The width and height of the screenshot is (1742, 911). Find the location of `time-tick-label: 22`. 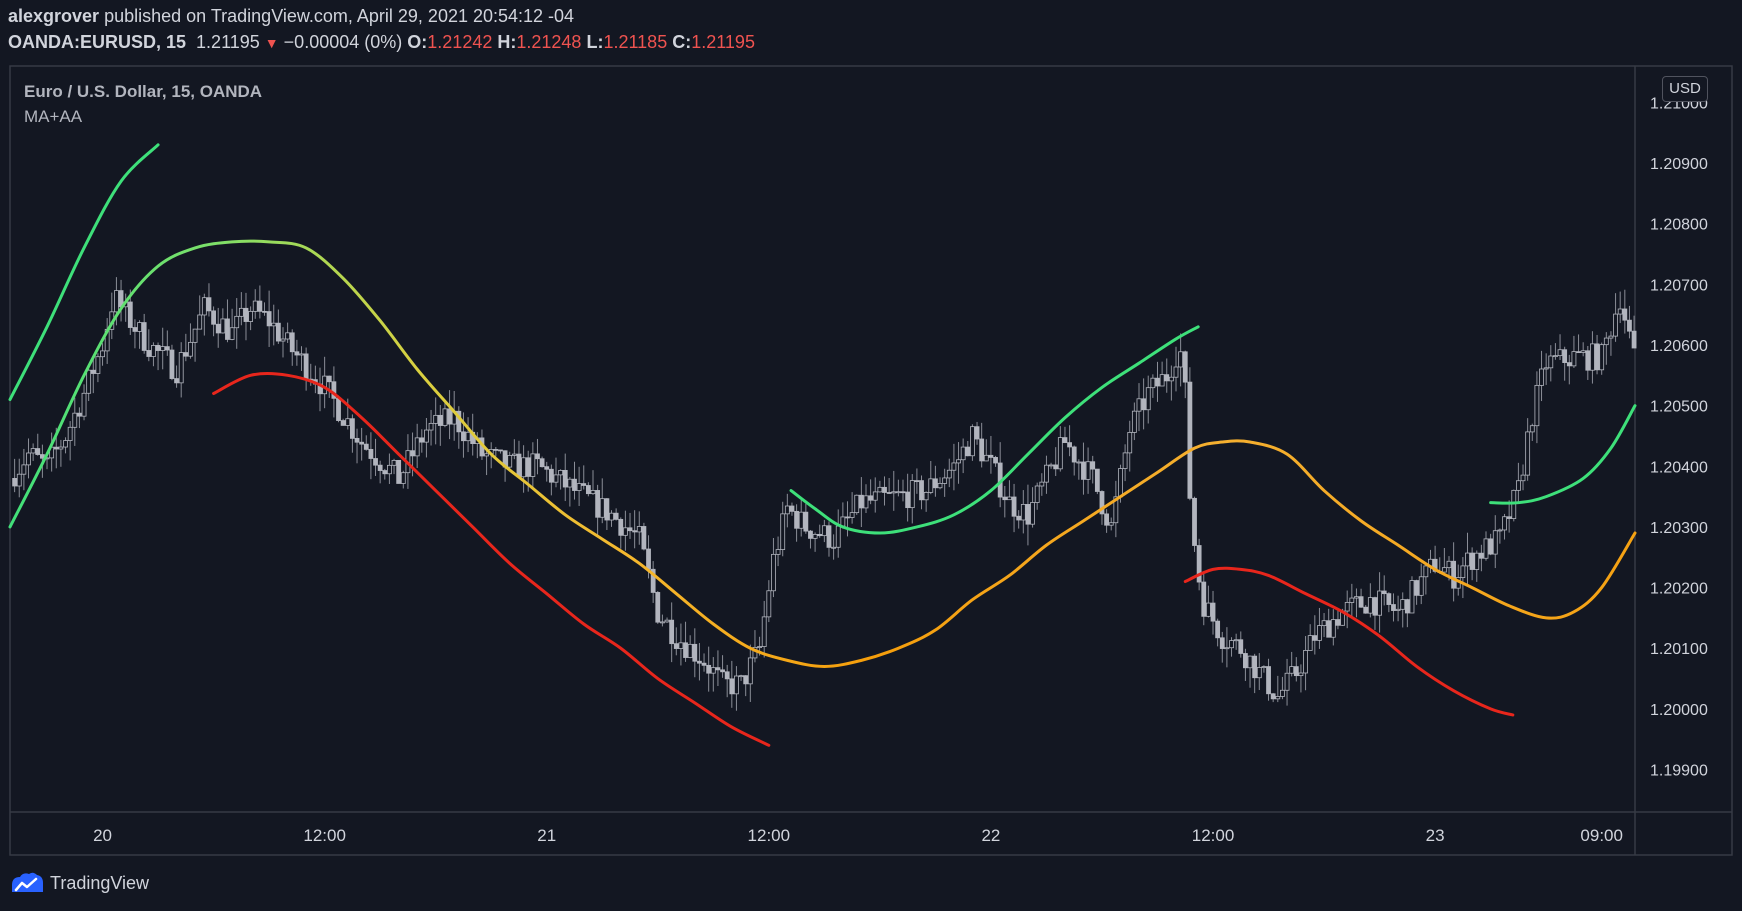

time-tick-label: 22 is located at coordinates (990, 835).